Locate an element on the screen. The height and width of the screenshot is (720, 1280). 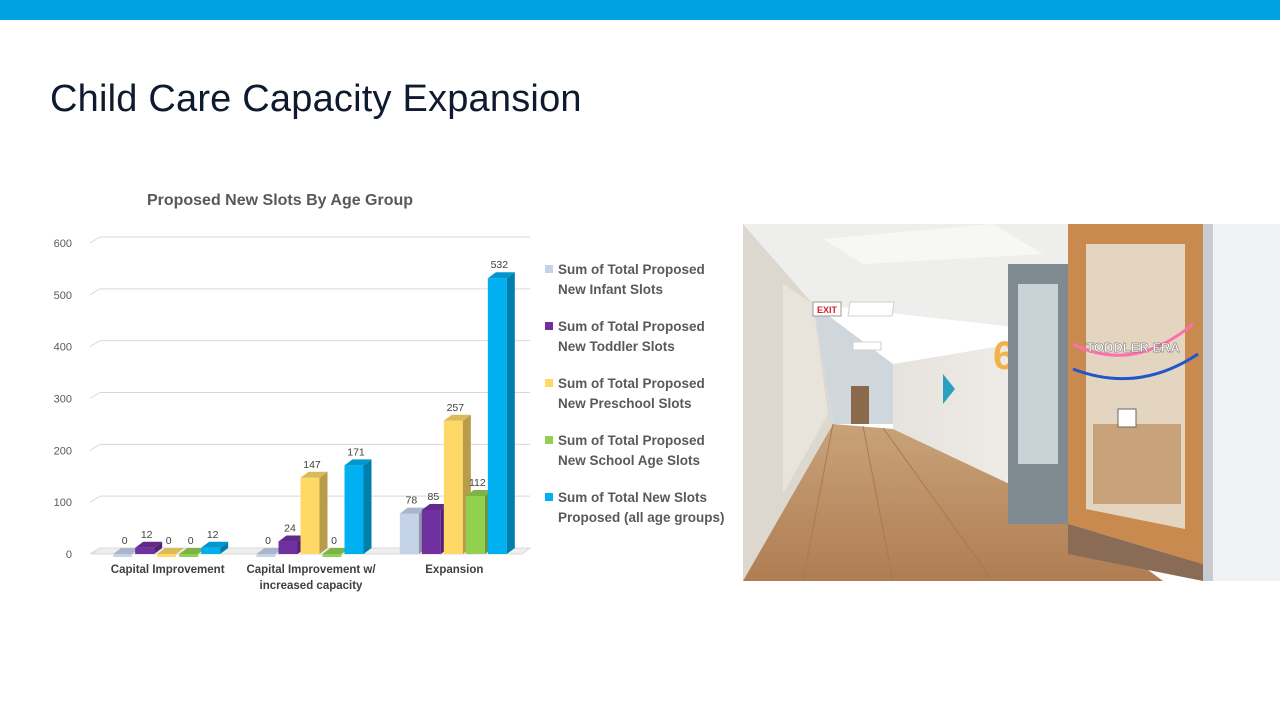
exit-sign is located at coordinates (827, 309).